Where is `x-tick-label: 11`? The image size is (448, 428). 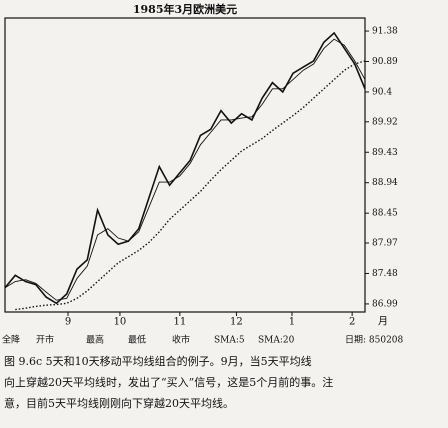
x-tick-label: 11 is located at coordinates (179, 322).